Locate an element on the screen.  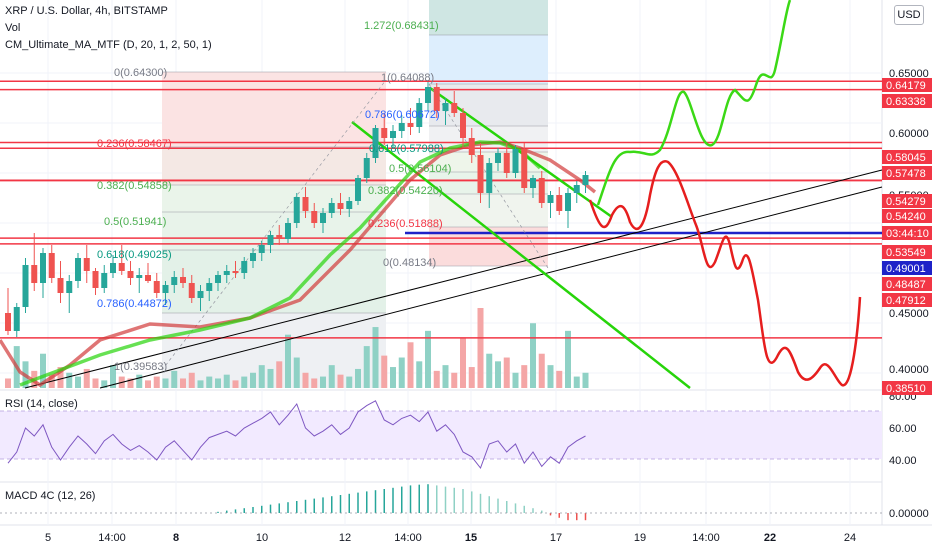
rsi-pane-label: RSI (14, close) is located at coordinates (41, 404).